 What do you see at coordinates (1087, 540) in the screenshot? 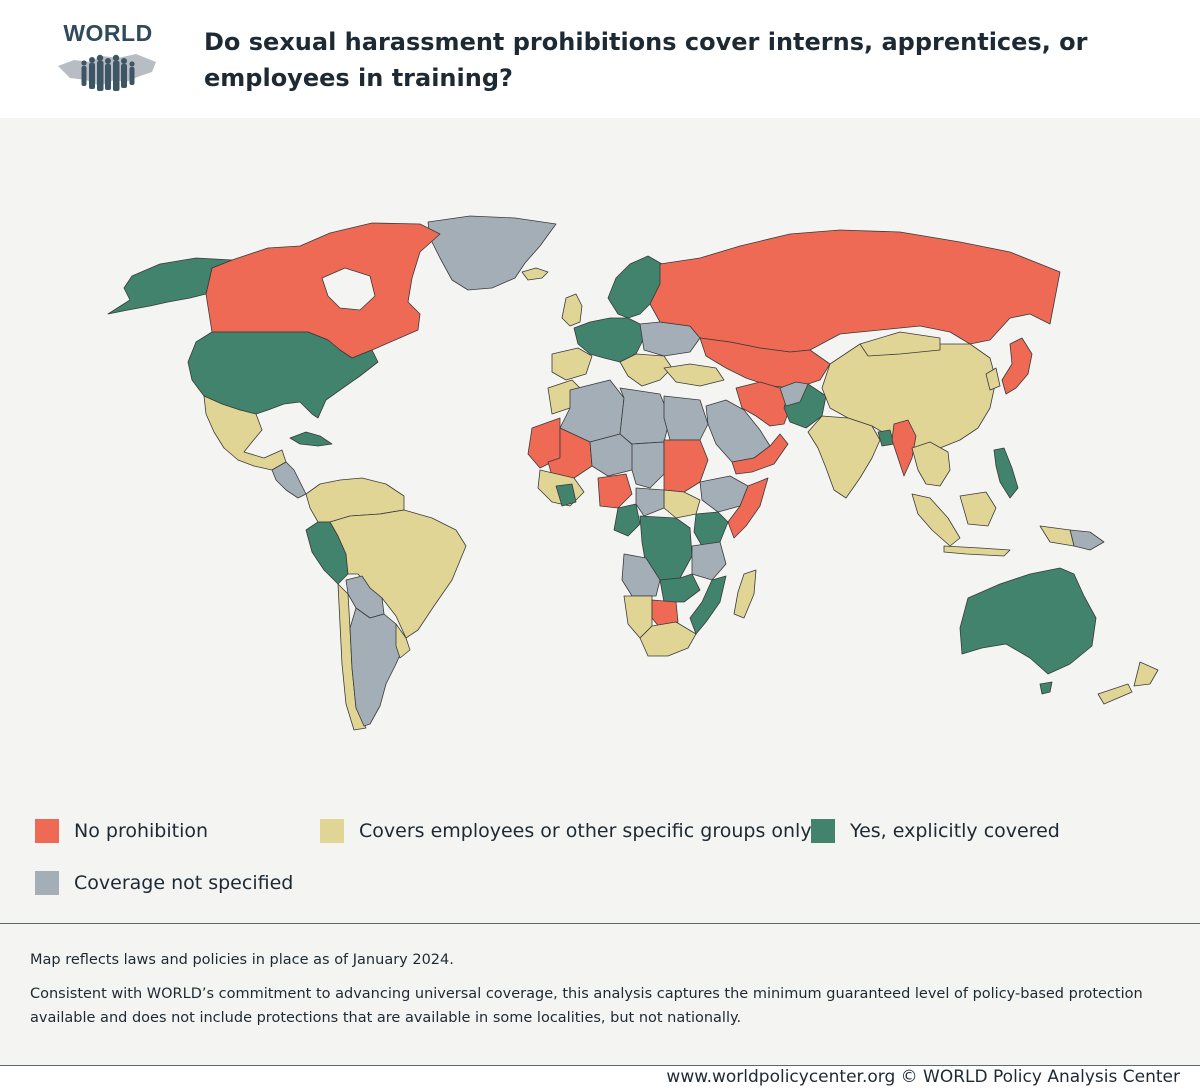
I see `region-papua-new-guinea` at bounding box center [1087, 540].